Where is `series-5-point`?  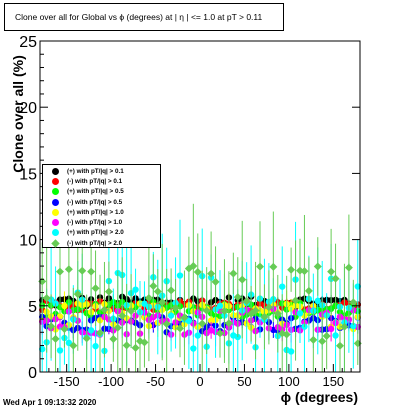
series-5-point is located at coordinates (331, 329).